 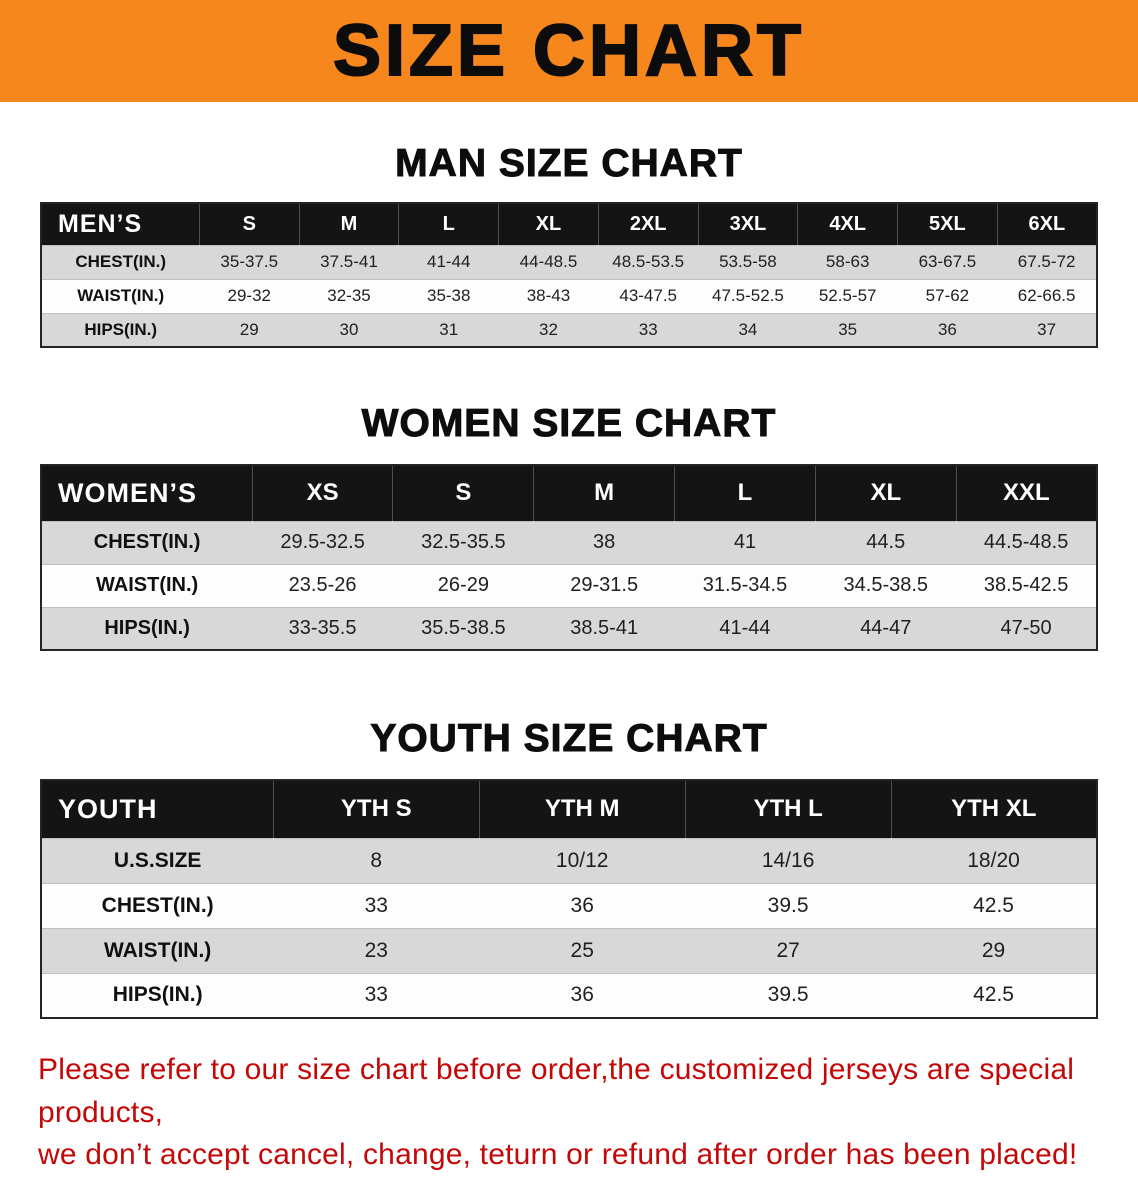 I want to click on table-title-cell: MEN’S, so click(x=120, y=224).